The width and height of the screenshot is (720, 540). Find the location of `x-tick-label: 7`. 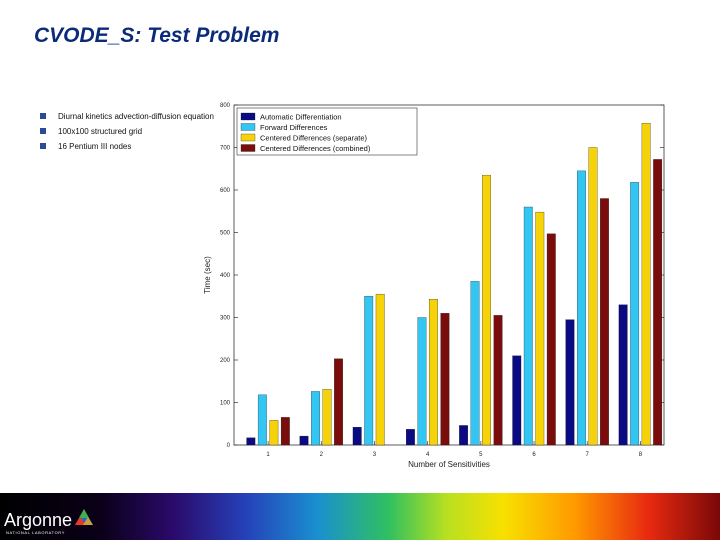

x-tick-label: 7 is located at coordinates (588, 455).